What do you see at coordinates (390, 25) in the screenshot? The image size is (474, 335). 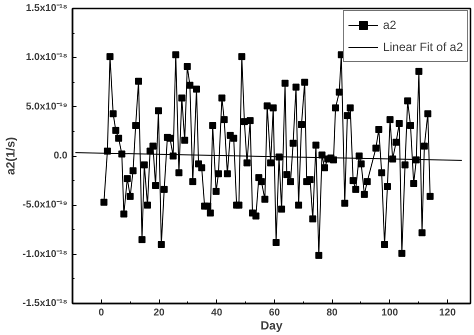 I see `legend-label: a2` at bounding box center [390, 25].